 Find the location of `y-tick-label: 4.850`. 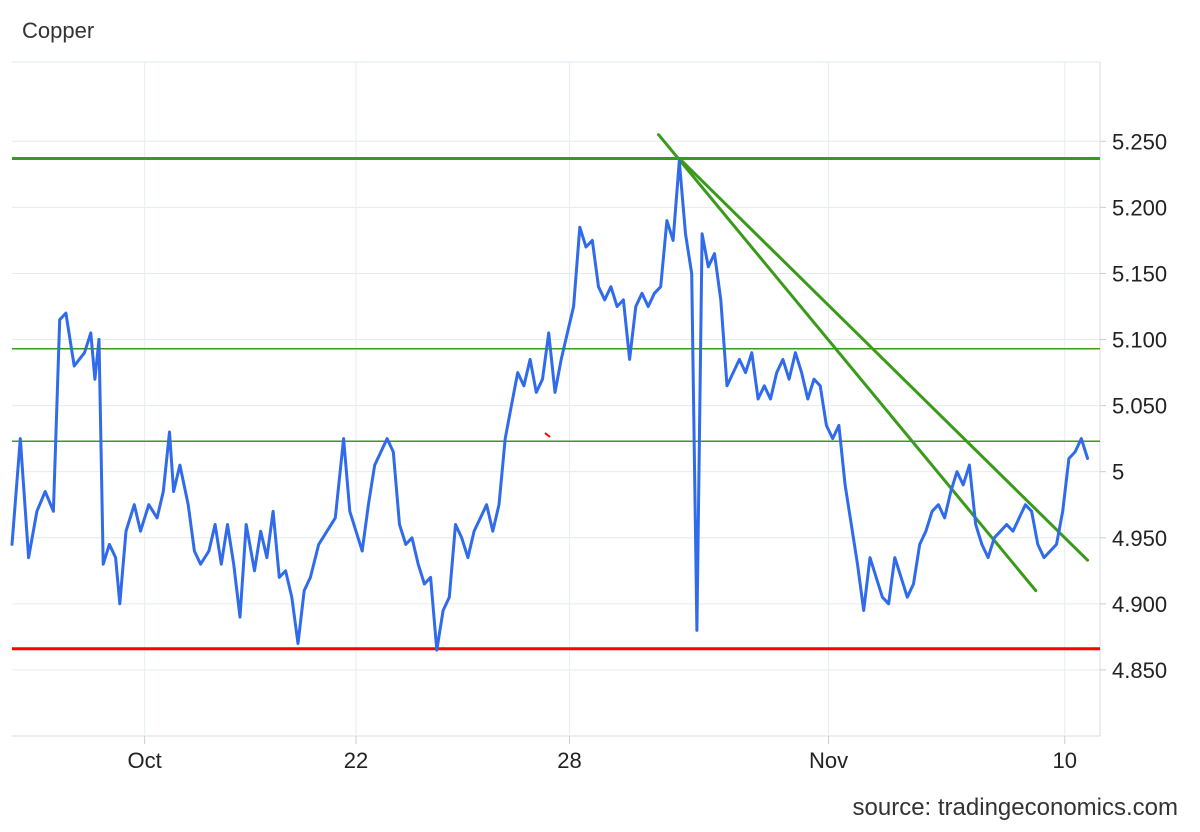

y-tick-label: 4.850 is located at coordinates (1139, 670).